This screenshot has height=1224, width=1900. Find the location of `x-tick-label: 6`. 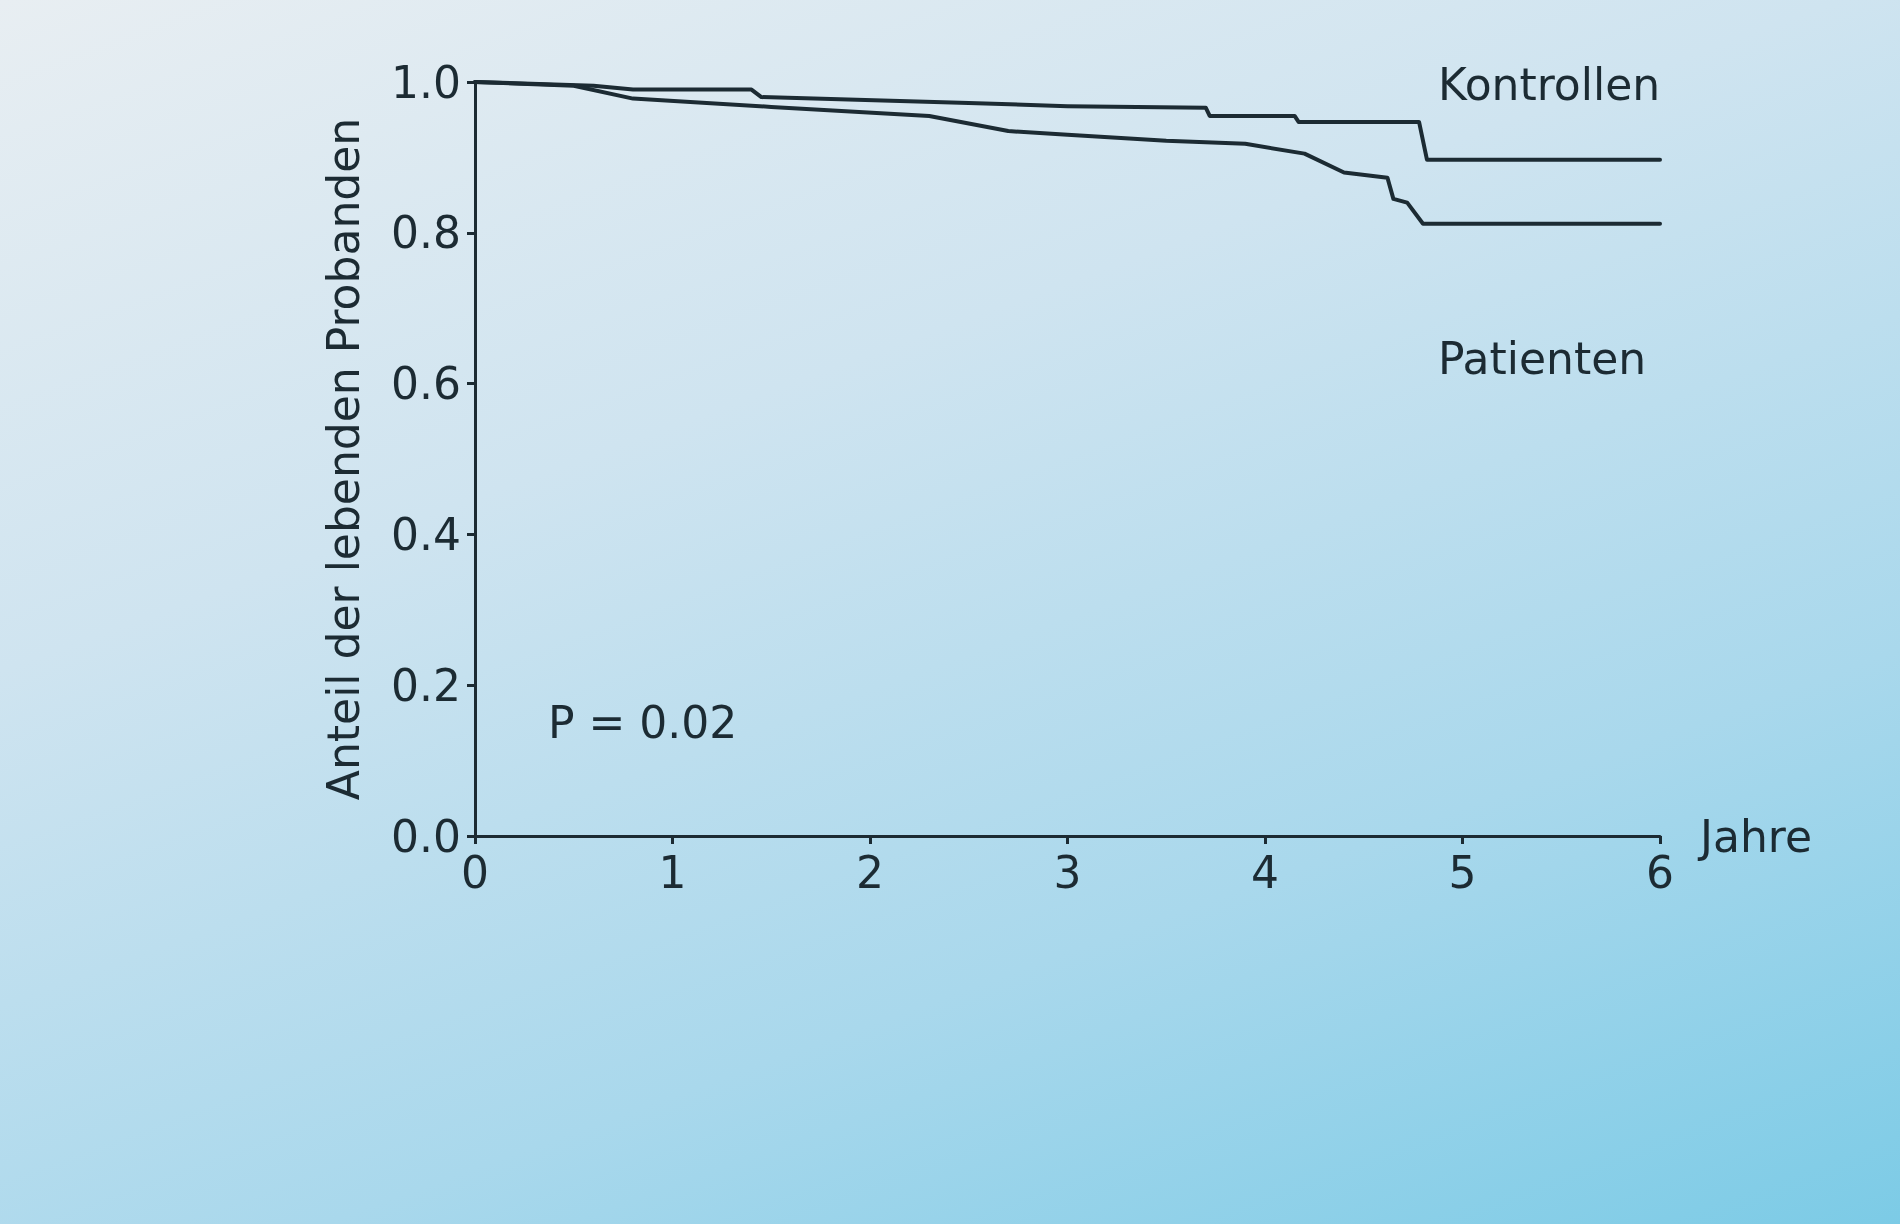

x-tick-label: 6 is located at coordinates (1660, 872).